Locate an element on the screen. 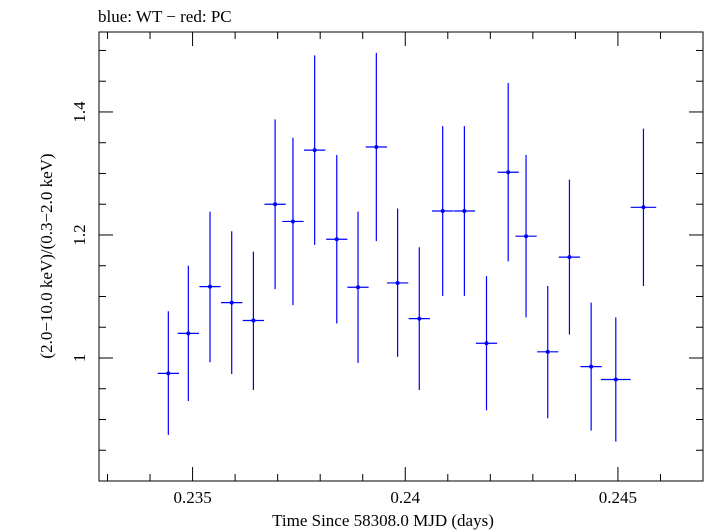 Image resolution: width=705 pixels, height=532 pixels. y-tick-label: 1 is located at coordinates (79, 358).